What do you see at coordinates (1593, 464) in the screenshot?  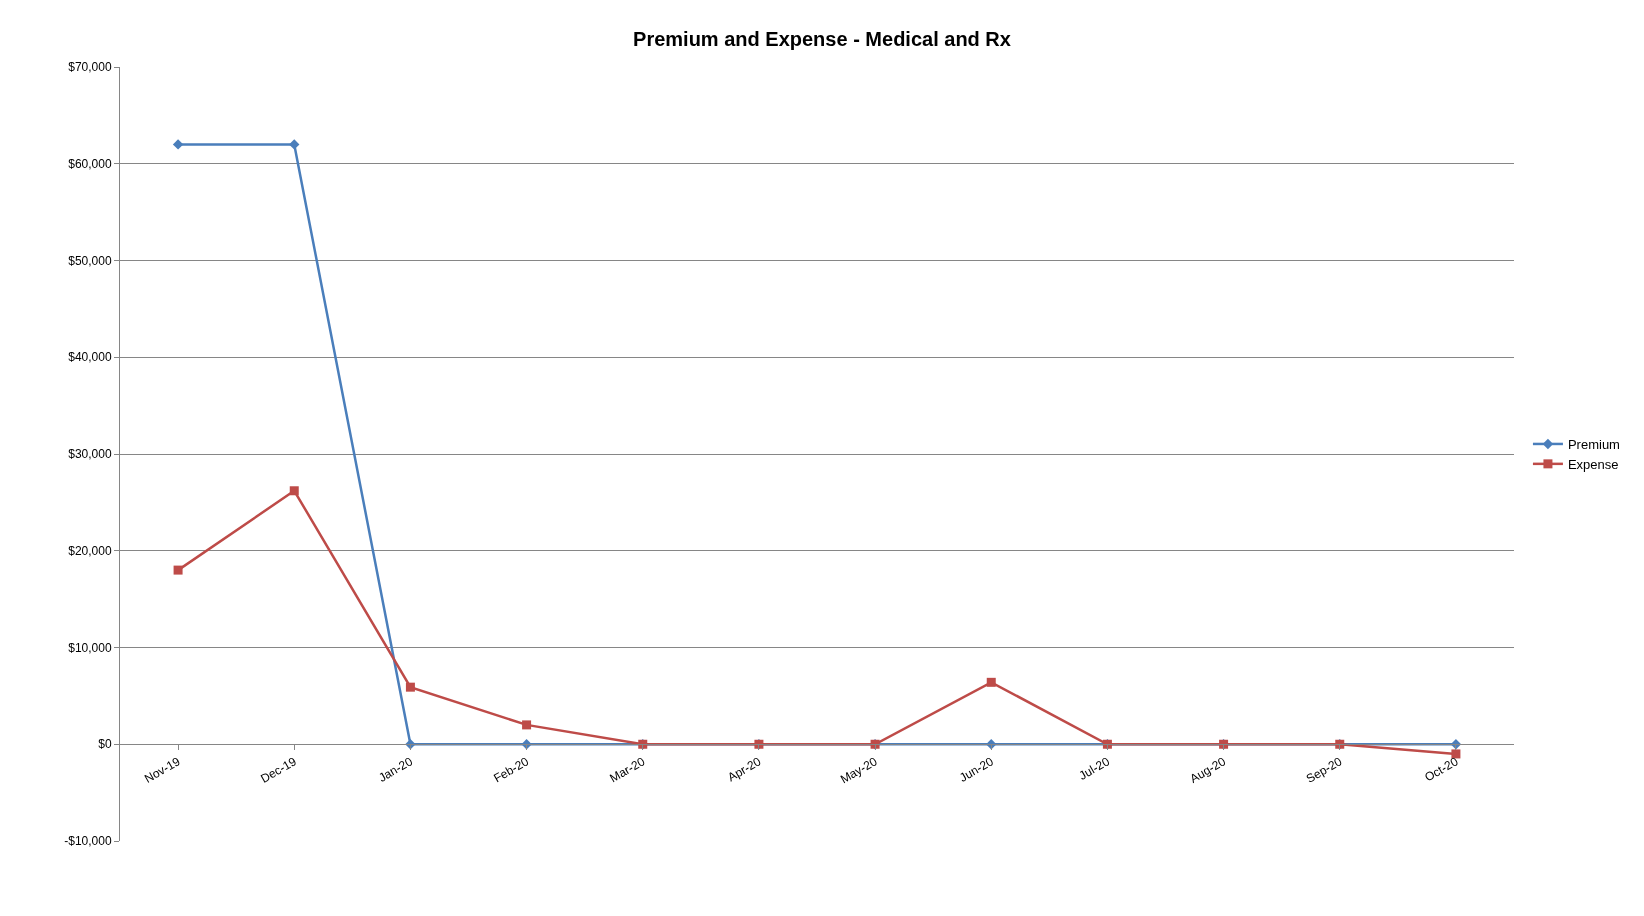 I see `legend-label: Expense` at bounding box center [1593, 464].